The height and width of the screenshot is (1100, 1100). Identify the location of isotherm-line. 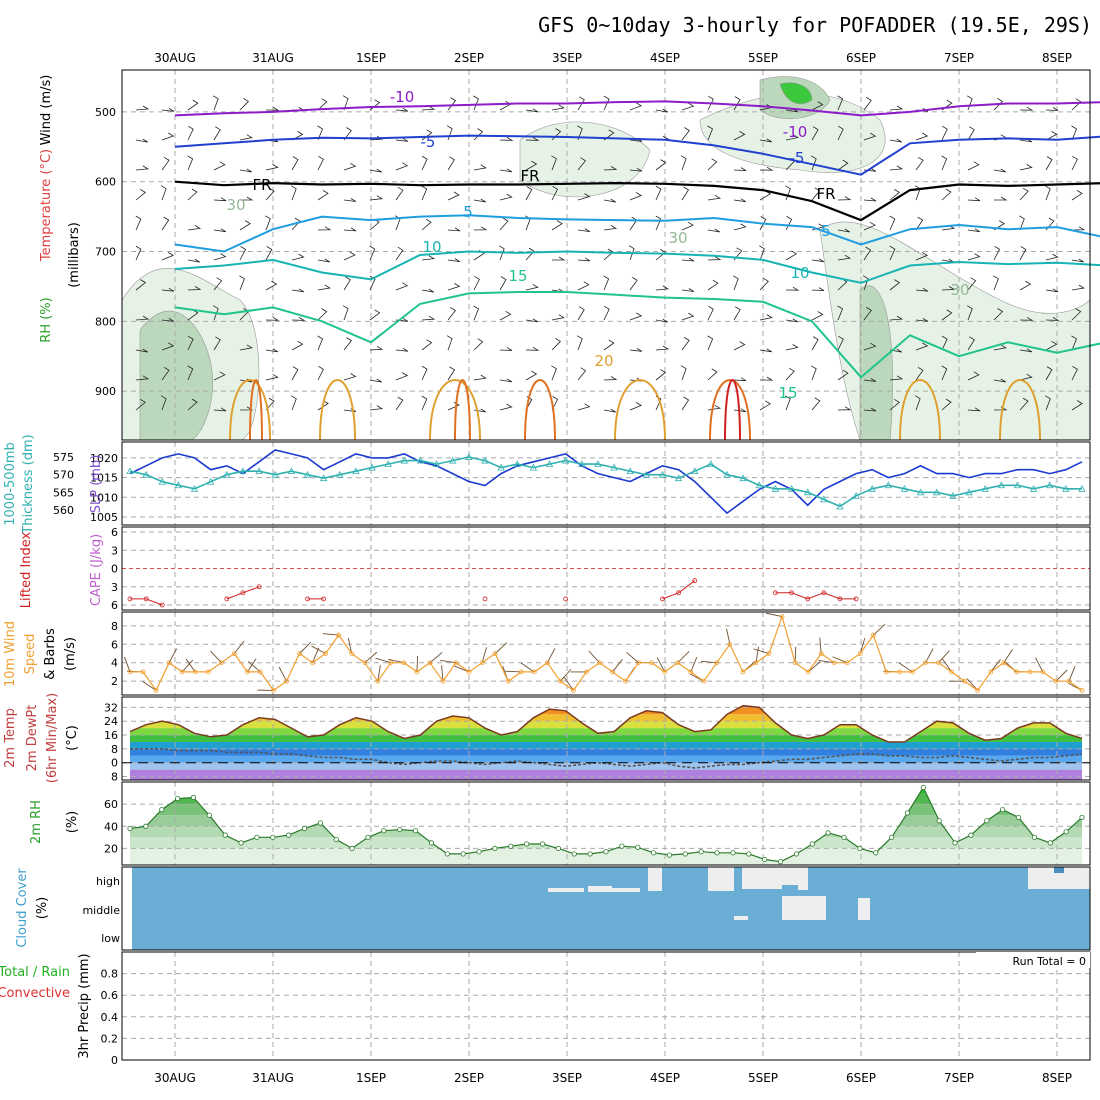
(637, 108).